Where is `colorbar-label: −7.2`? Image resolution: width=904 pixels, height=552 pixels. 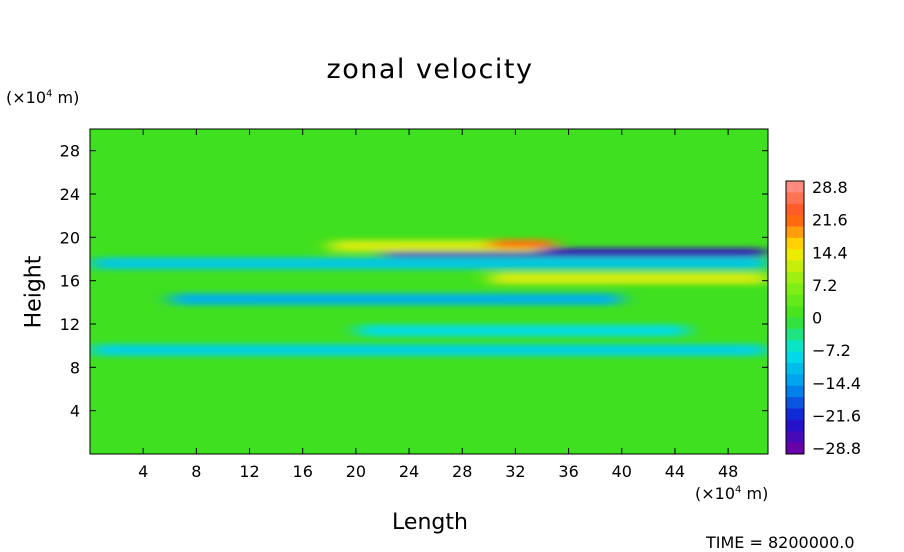
colorbar-label: −7.2 is located at coordinates (831, 350).